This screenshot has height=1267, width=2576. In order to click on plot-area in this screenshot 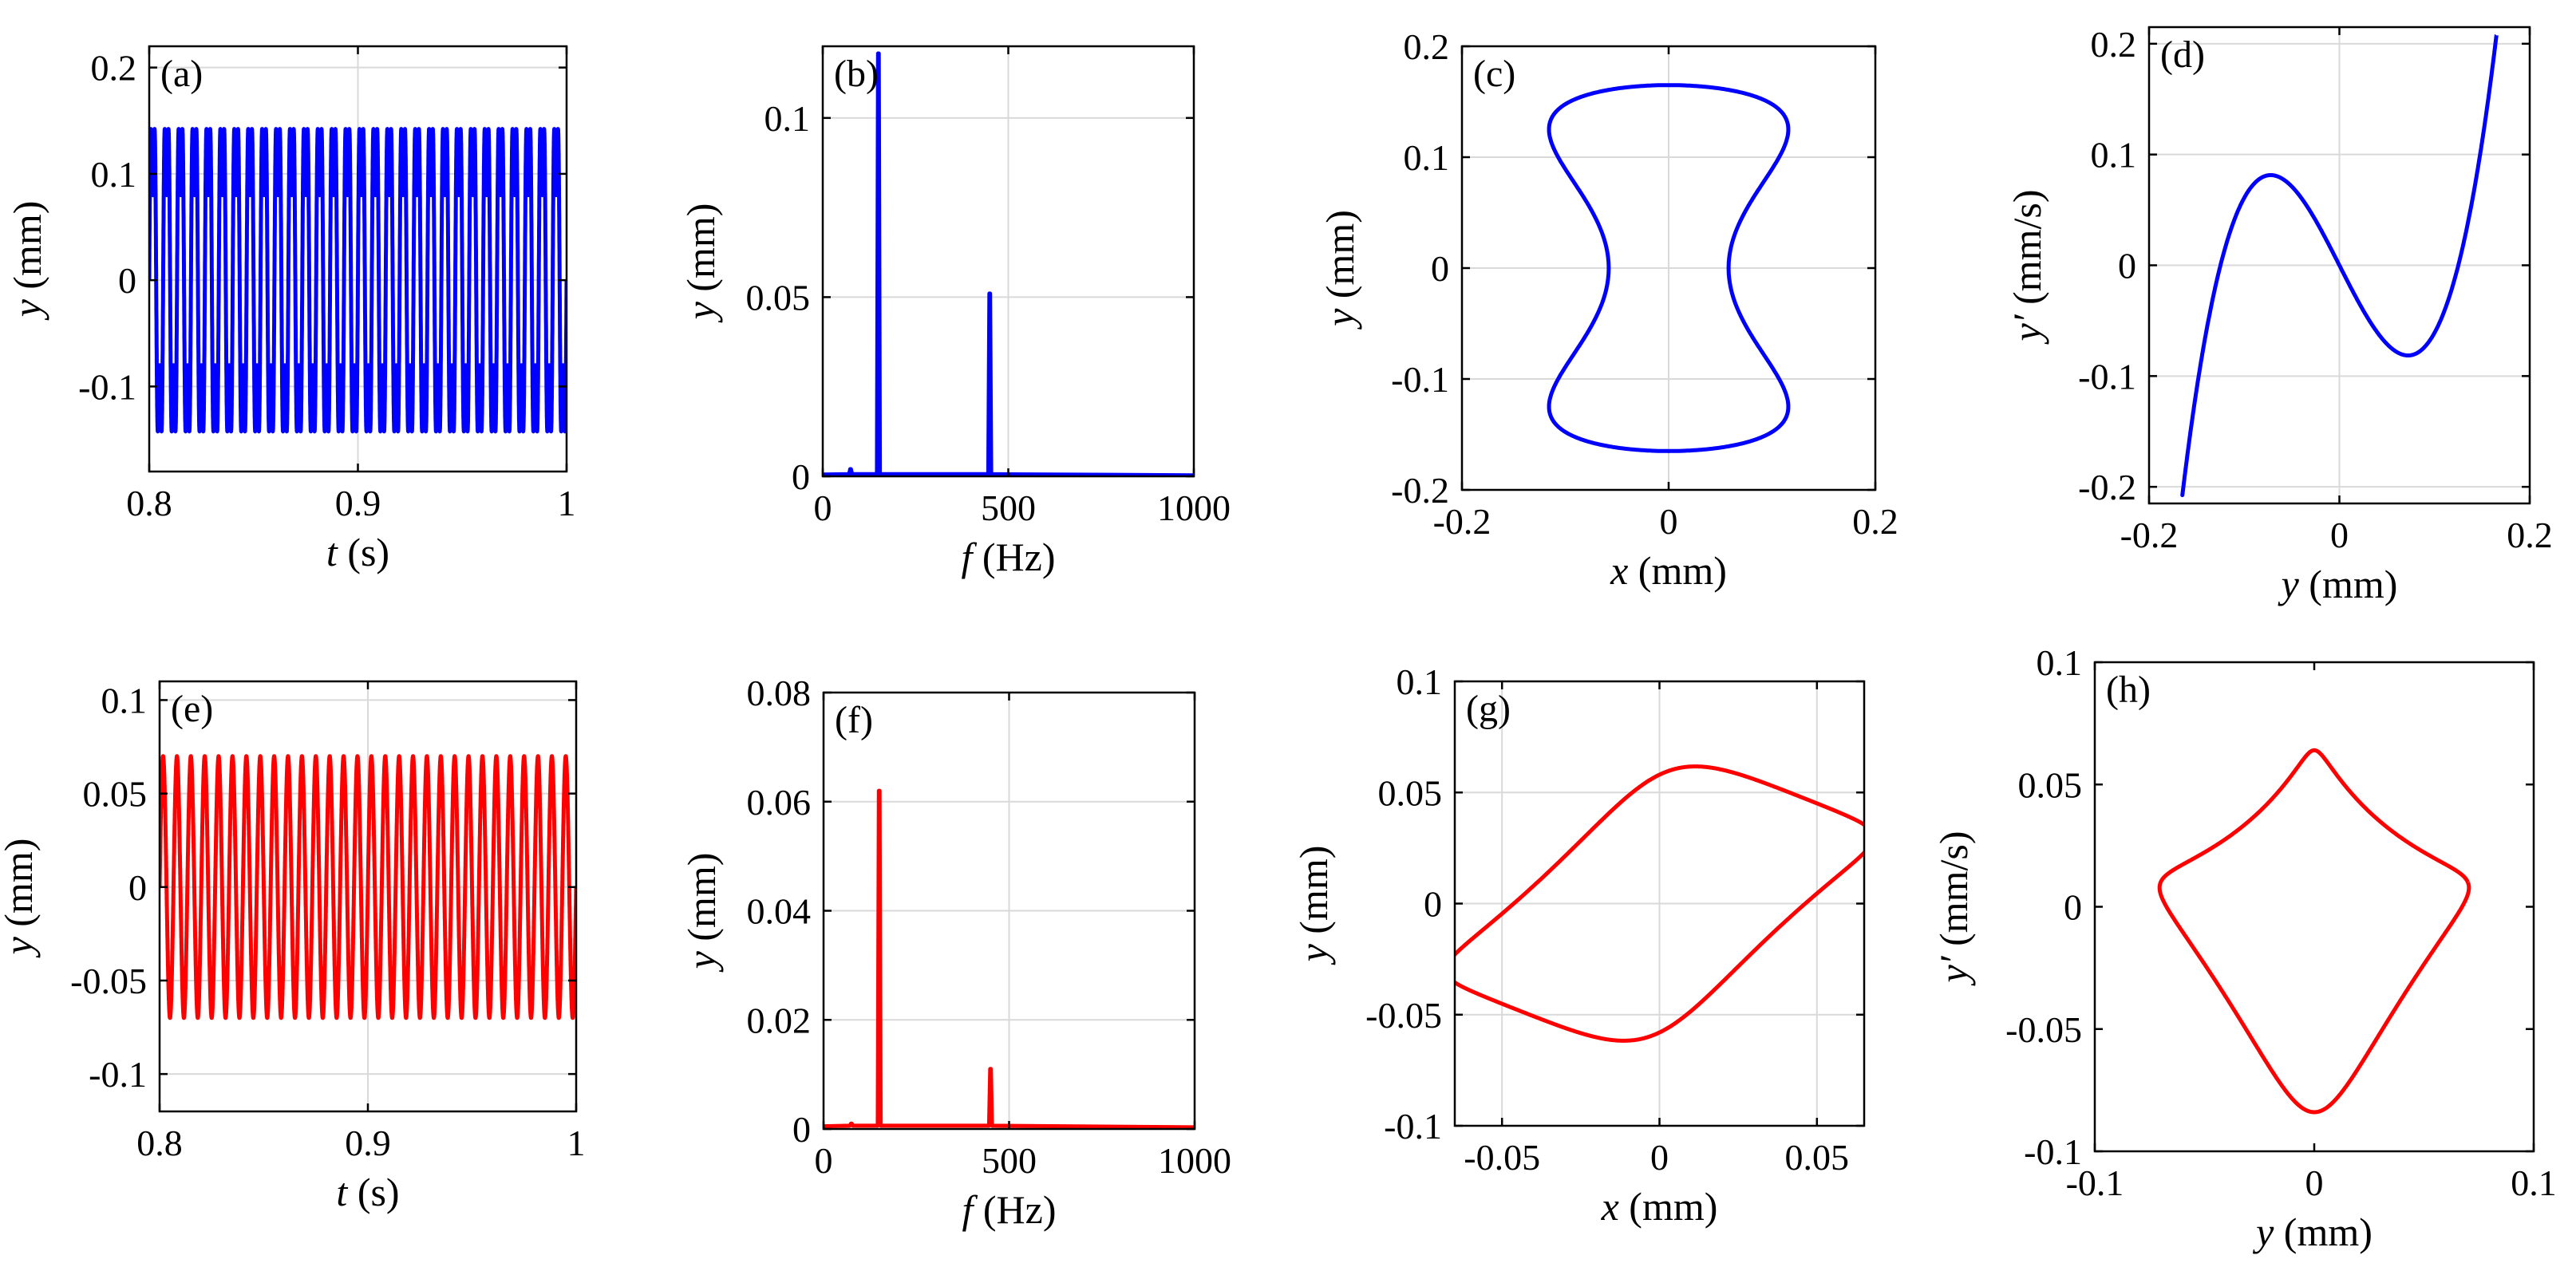, I will do `click(2314, 907)`.